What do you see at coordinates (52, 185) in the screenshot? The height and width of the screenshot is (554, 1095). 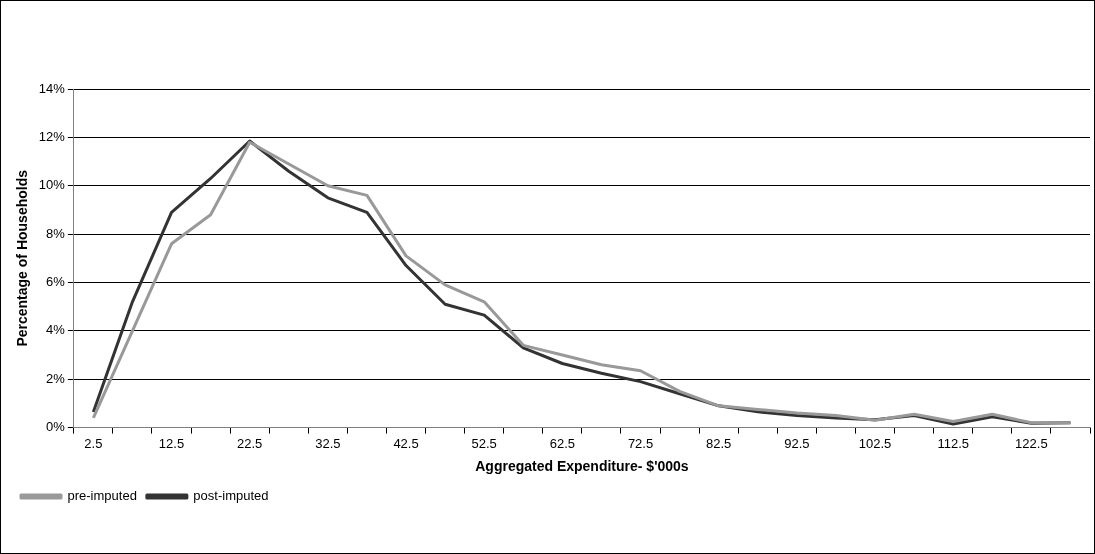 I see `y-tick-label: 10%` at bounding box center [52, 185].